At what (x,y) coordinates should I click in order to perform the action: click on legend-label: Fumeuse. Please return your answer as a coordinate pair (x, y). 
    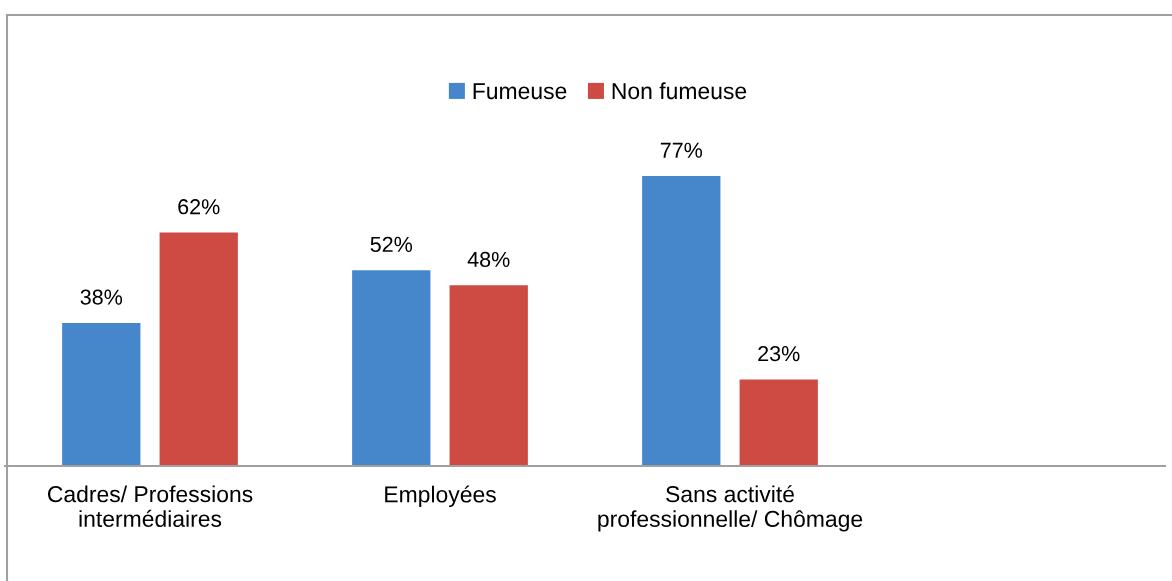
    Looking at the image, I should click on (520, 91).